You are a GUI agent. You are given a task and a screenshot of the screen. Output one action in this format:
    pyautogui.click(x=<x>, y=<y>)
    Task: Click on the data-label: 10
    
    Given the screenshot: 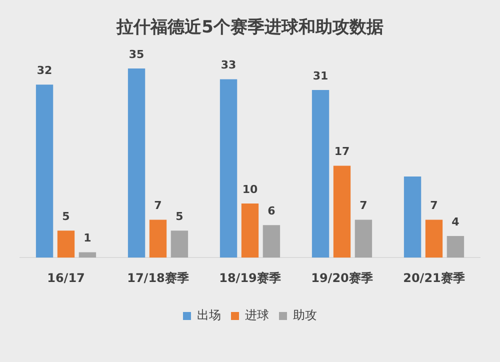 What is the action you would take?
    pyautogui.click(x=250, y=189)
    